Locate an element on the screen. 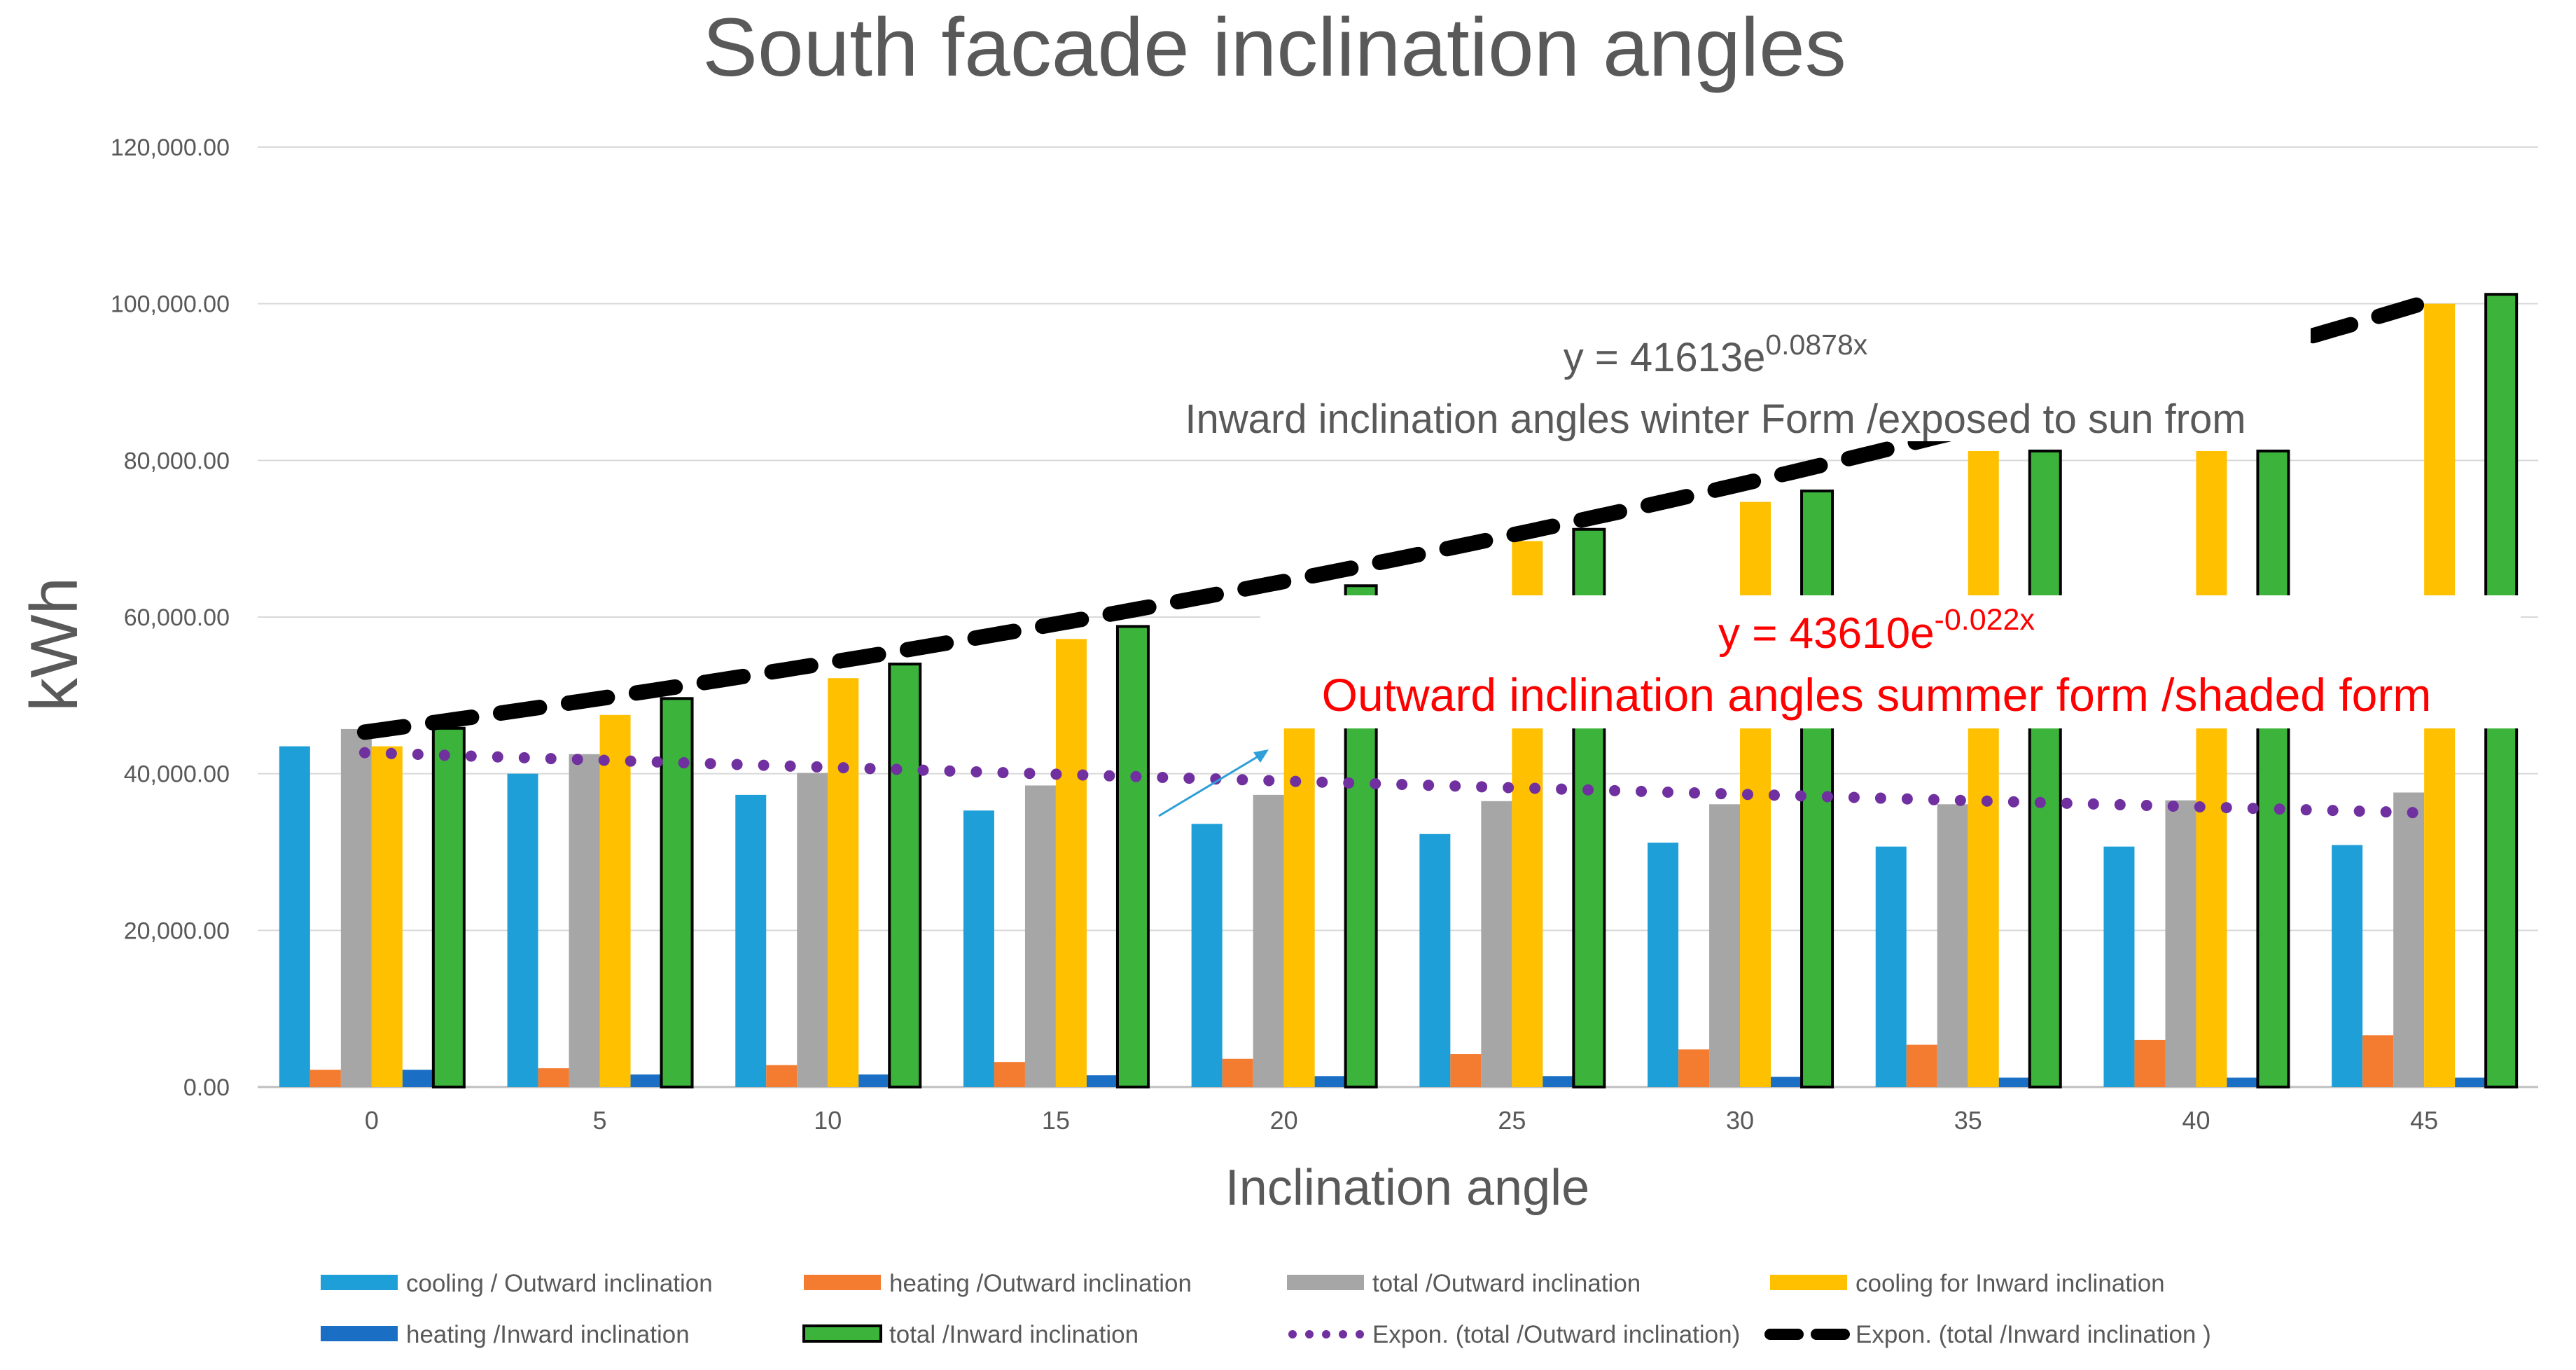 This screenshot has width=2576, height=1370. x-tick-label: 10 is located at coordinates (828, 1120).